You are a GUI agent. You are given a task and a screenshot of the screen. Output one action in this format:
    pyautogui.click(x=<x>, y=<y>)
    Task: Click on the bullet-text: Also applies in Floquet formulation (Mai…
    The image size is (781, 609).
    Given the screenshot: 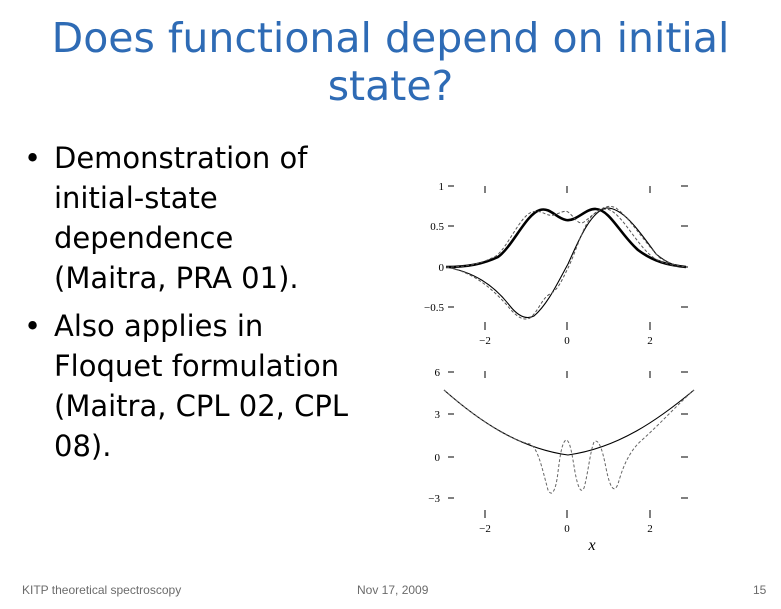 What is the action you would take?
    pyautogui.click(x=201, y=386)
    